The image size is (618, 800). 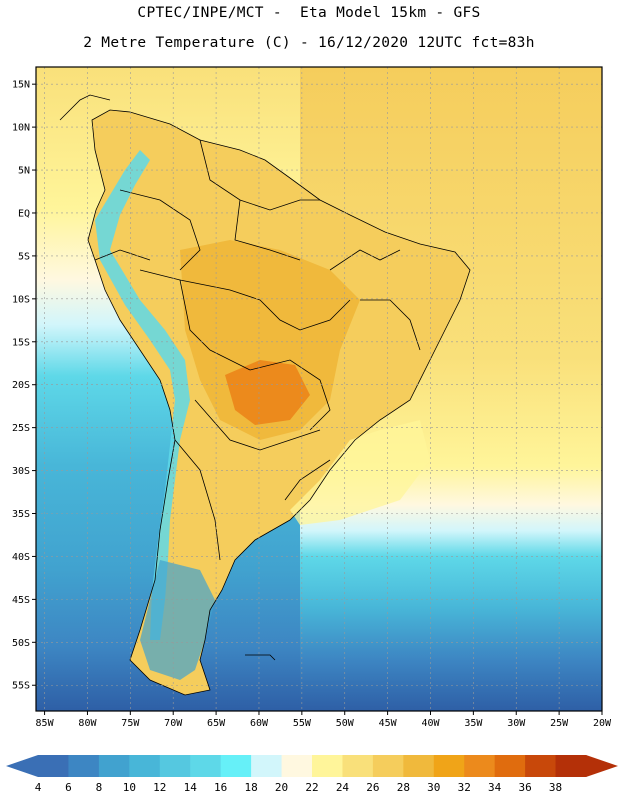 I want to click on lon-label: 55W, so click(x=302, y=723).